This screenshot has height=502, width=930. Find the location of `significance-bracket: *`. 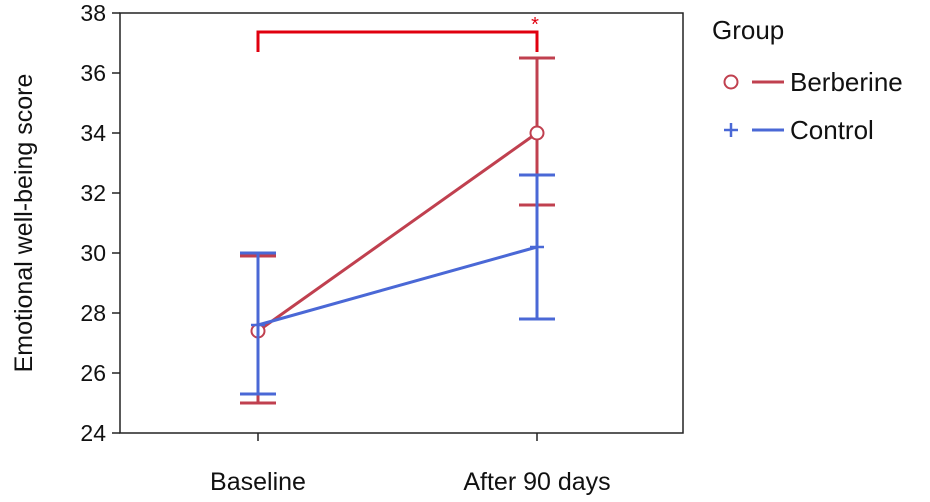

significance-bracket: * is located at coordinates (397, 33).